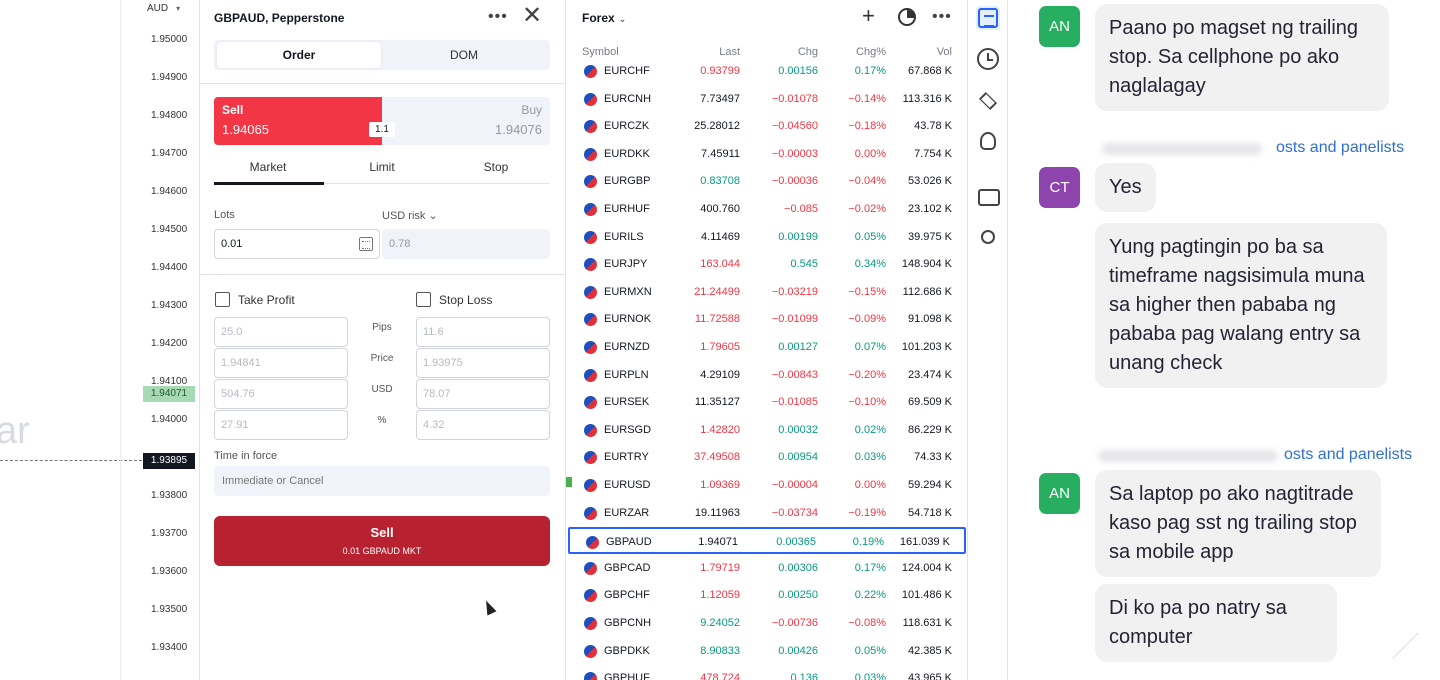 The height and width of the screenshot is (680, 1440). What do you see at coordinates (178, 8) in the screenshot?
I see `chevron-down-icon: ▾` at bounding box center [178, 8].